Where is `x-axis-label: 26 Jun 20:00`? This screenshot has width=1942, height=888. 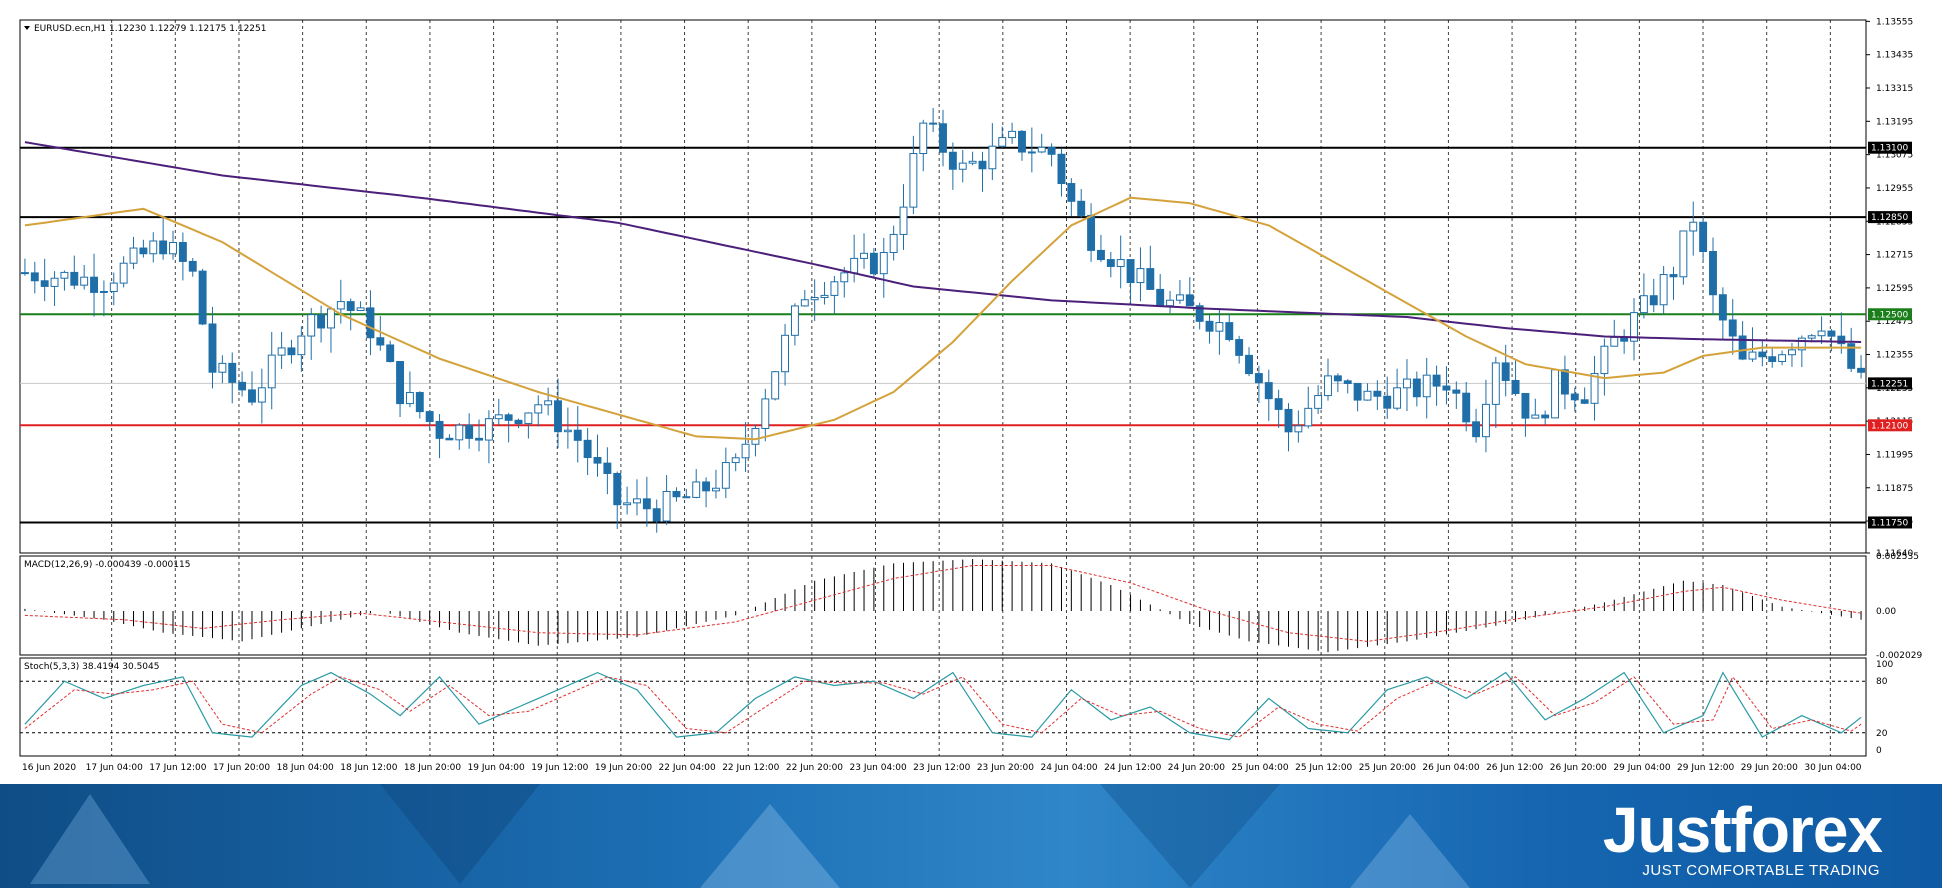
x-axis-label: 26 Jun 20:00 is located at coordinates (1578, 768).